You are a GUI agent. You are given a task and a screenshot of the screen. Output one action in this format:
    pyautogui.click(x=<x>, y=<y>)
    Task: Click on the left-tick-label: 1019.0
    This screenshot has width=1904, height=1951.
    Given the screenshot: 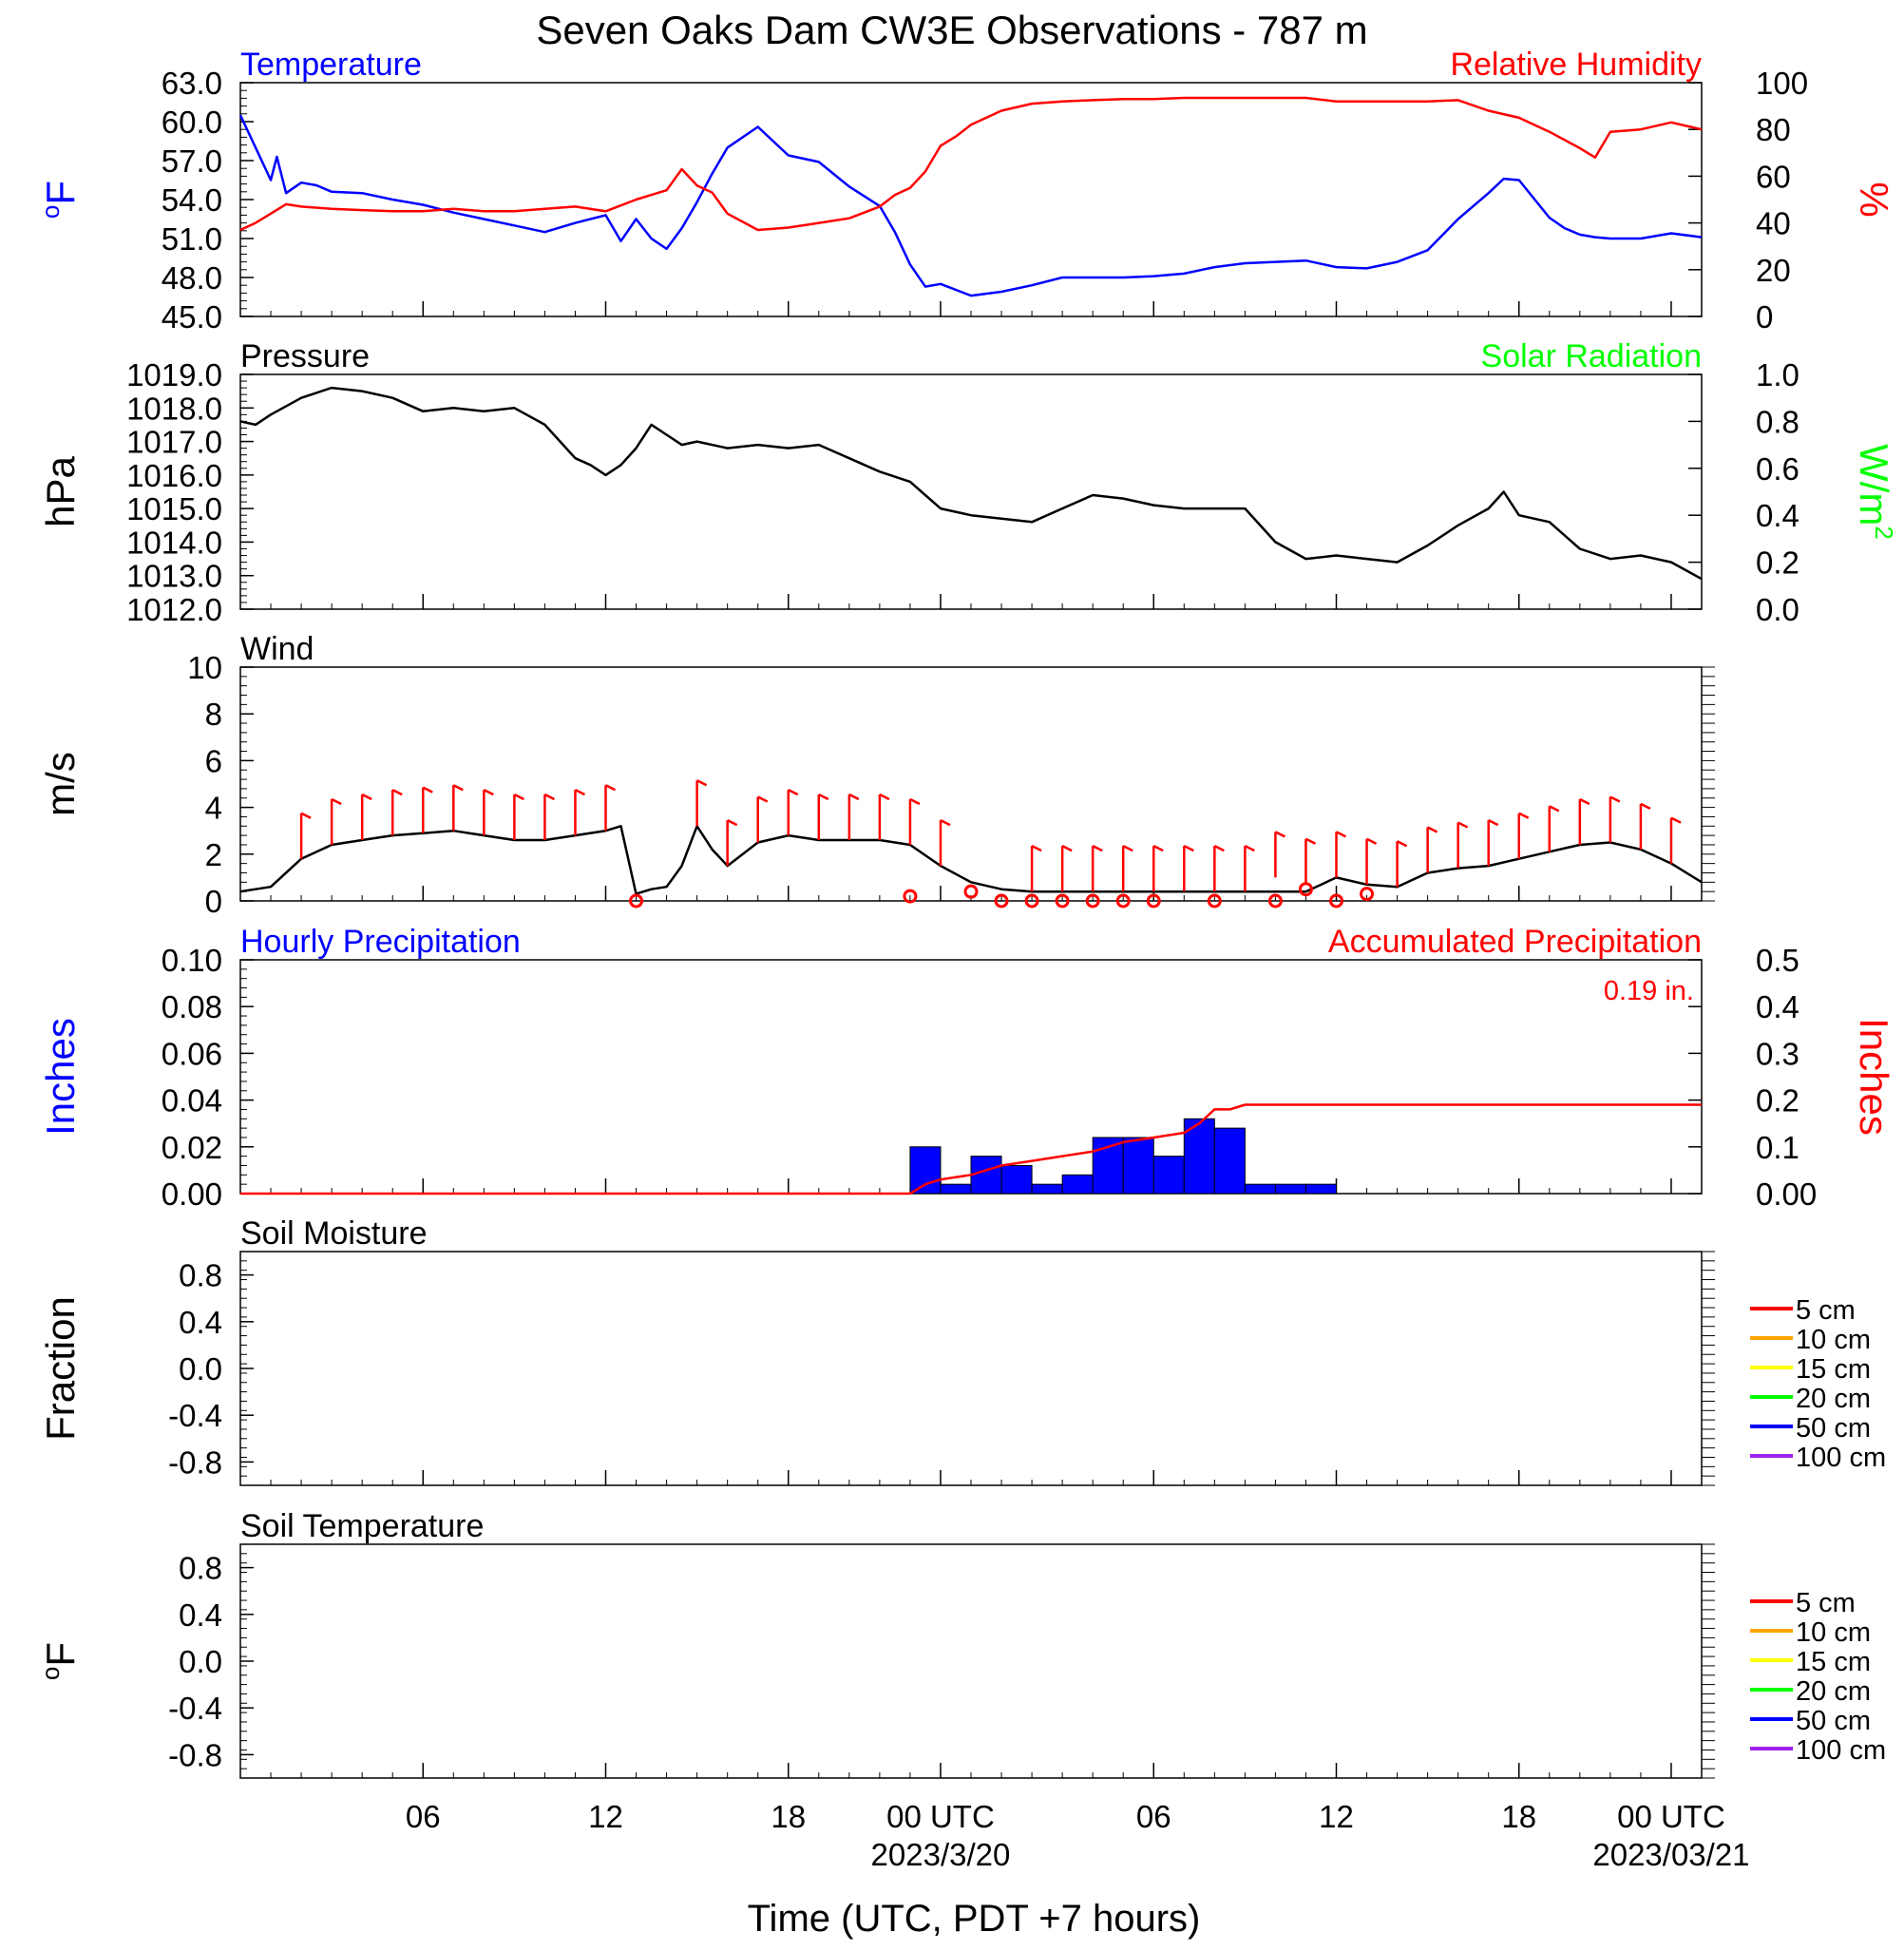 What is the action you would take?
    pyautogui.click(x=174, y=374)
    